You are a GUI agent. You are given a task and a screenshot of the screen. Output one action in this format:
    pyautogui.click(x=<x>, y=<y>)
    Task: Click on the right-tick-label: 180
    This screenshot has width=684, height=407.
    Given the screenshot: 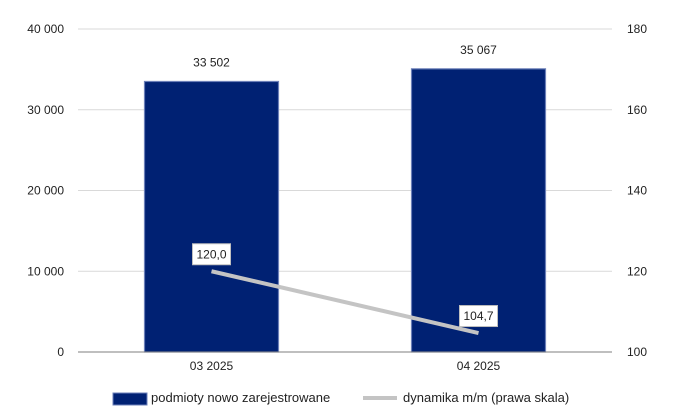 What is the action you would take?
    pyautogui.click(x=637, y=29)
    